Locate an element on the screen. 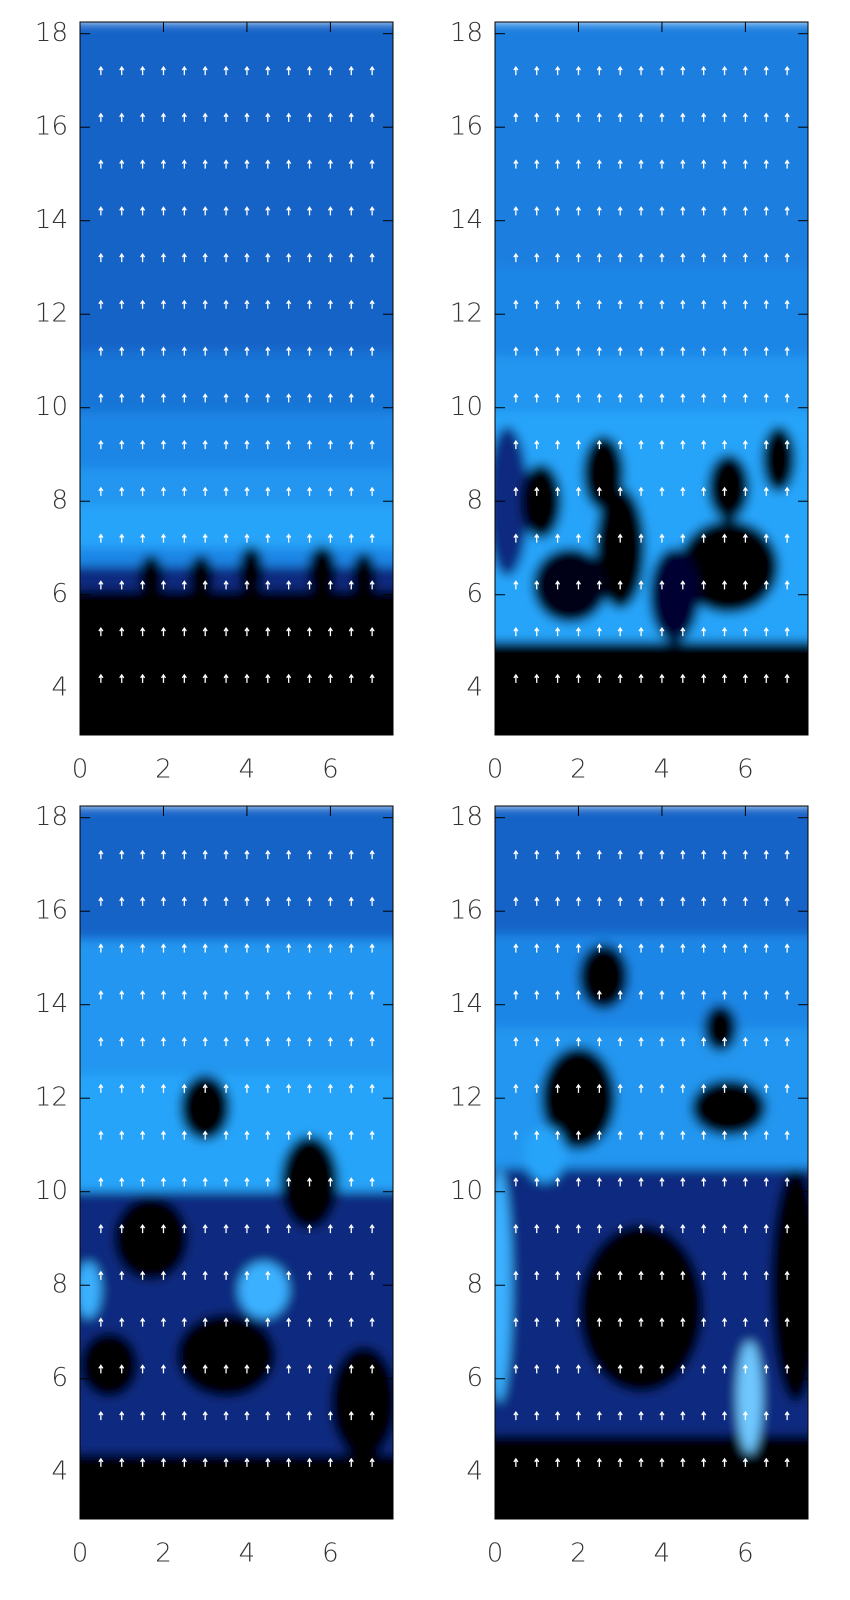 Image resolution: width=850 pixels, height=1600 pixels. contour-layer is located at coordinates (236, 662).